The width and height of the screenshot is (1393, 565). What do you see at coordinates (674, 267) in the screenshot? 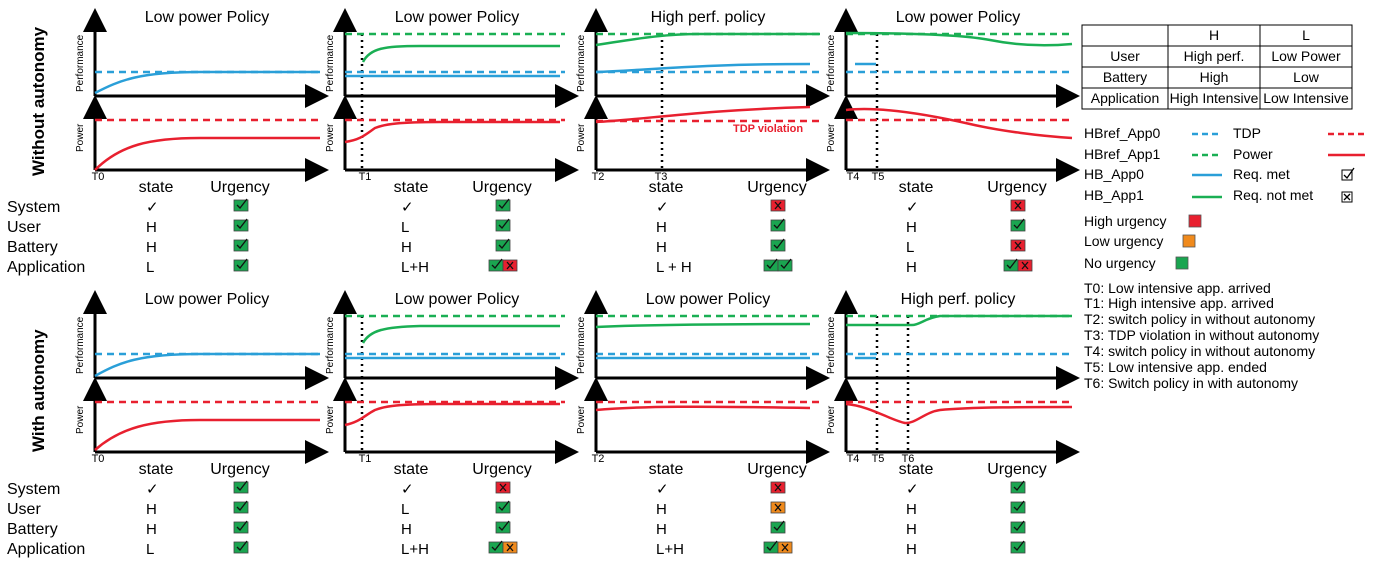
I see `state-value: L + H` at bounding box center [674, 267].